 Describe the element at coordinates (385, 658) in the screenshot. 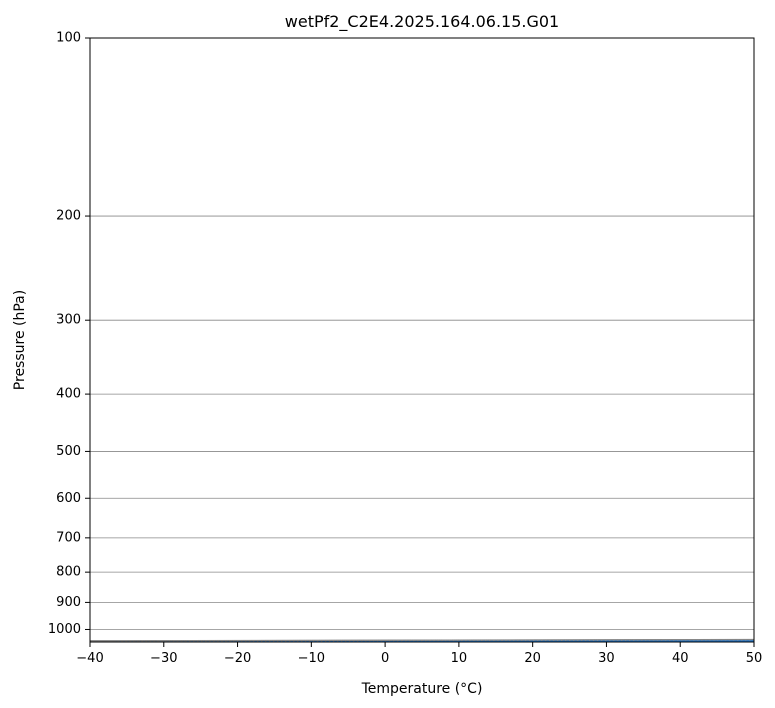

I see `x-tick-label: 0` at that location.